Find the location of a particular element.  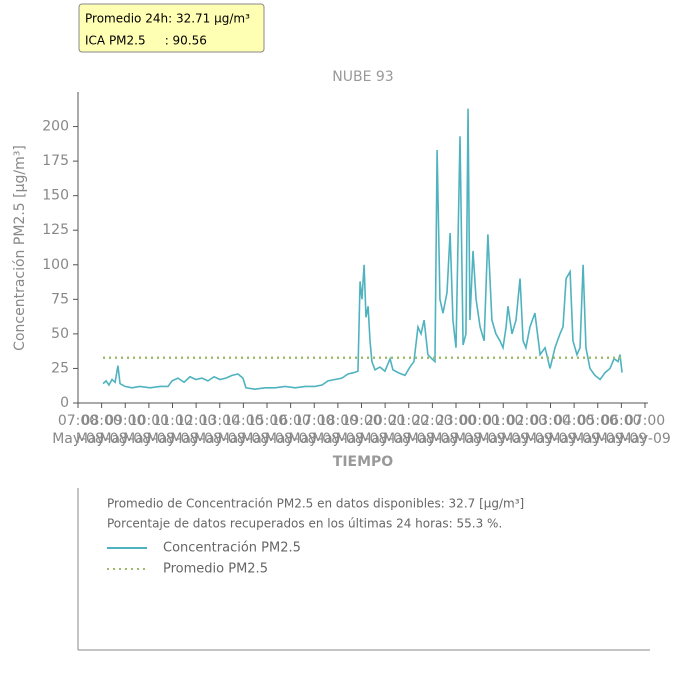

x-tick-label: 01:00 May-09 is located at coordinates (503, 430).